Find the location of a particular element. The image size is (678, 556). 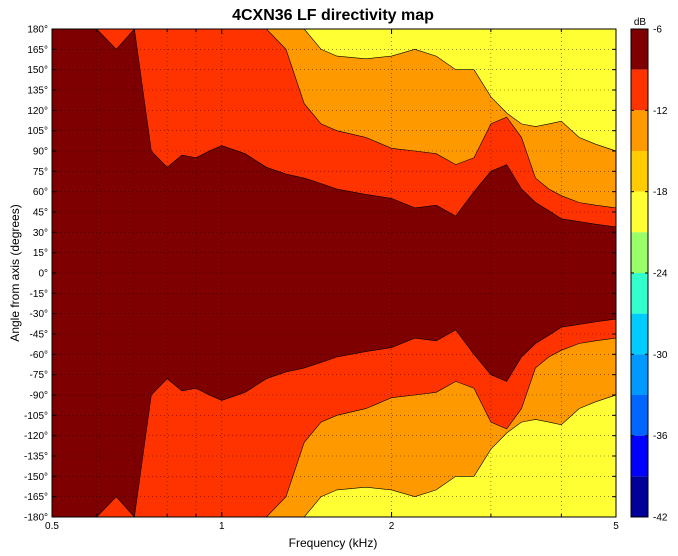

y-tick-label: 90° is located at coordinates (40, 152).